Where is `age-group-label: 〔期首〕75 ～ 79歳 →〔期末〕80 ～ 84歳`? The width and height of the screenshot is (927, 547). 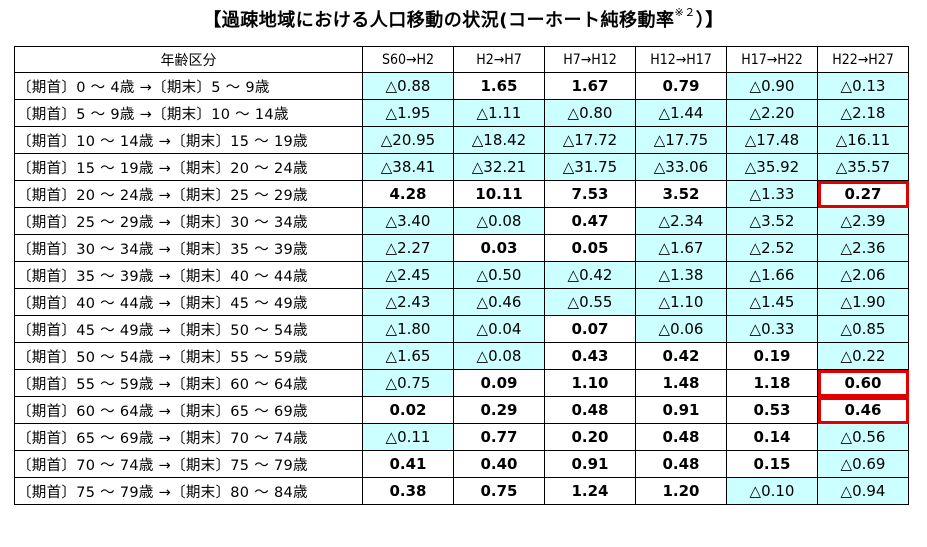
age-group-label: 〔期首〕75 ～ 79歳 →〔期末〕80 ～ 84歳 is located at coordinates (188, 491).